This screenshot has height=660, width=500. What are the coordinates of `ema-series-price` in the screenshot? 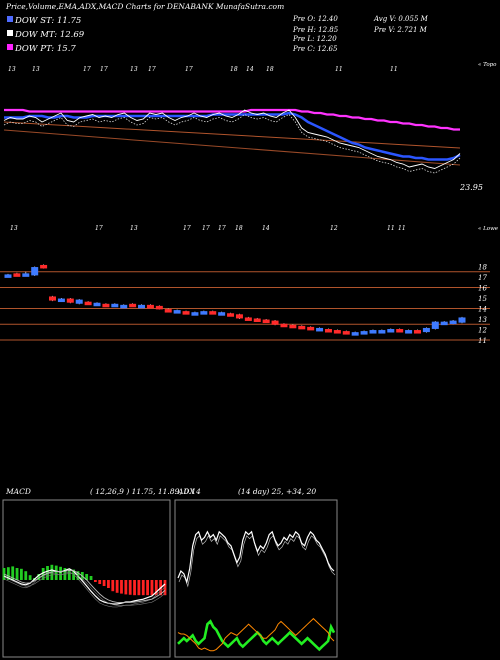 It's located at (232, 139).